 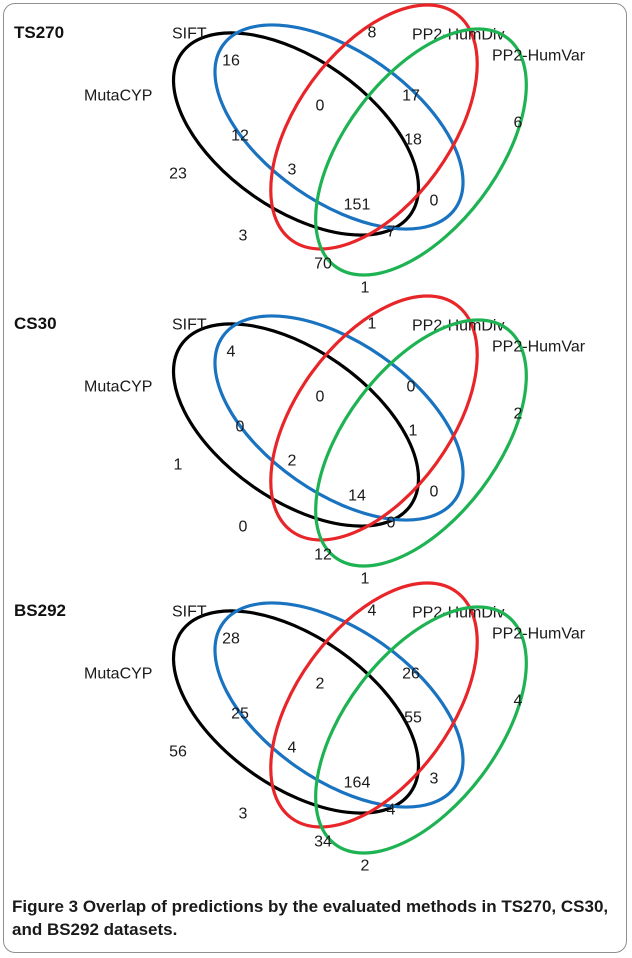 What do you see at coordinates (296, 425) in the screenshot?
I see `ellipse-mutacyp-cs30` at bounding box center [296, 425].